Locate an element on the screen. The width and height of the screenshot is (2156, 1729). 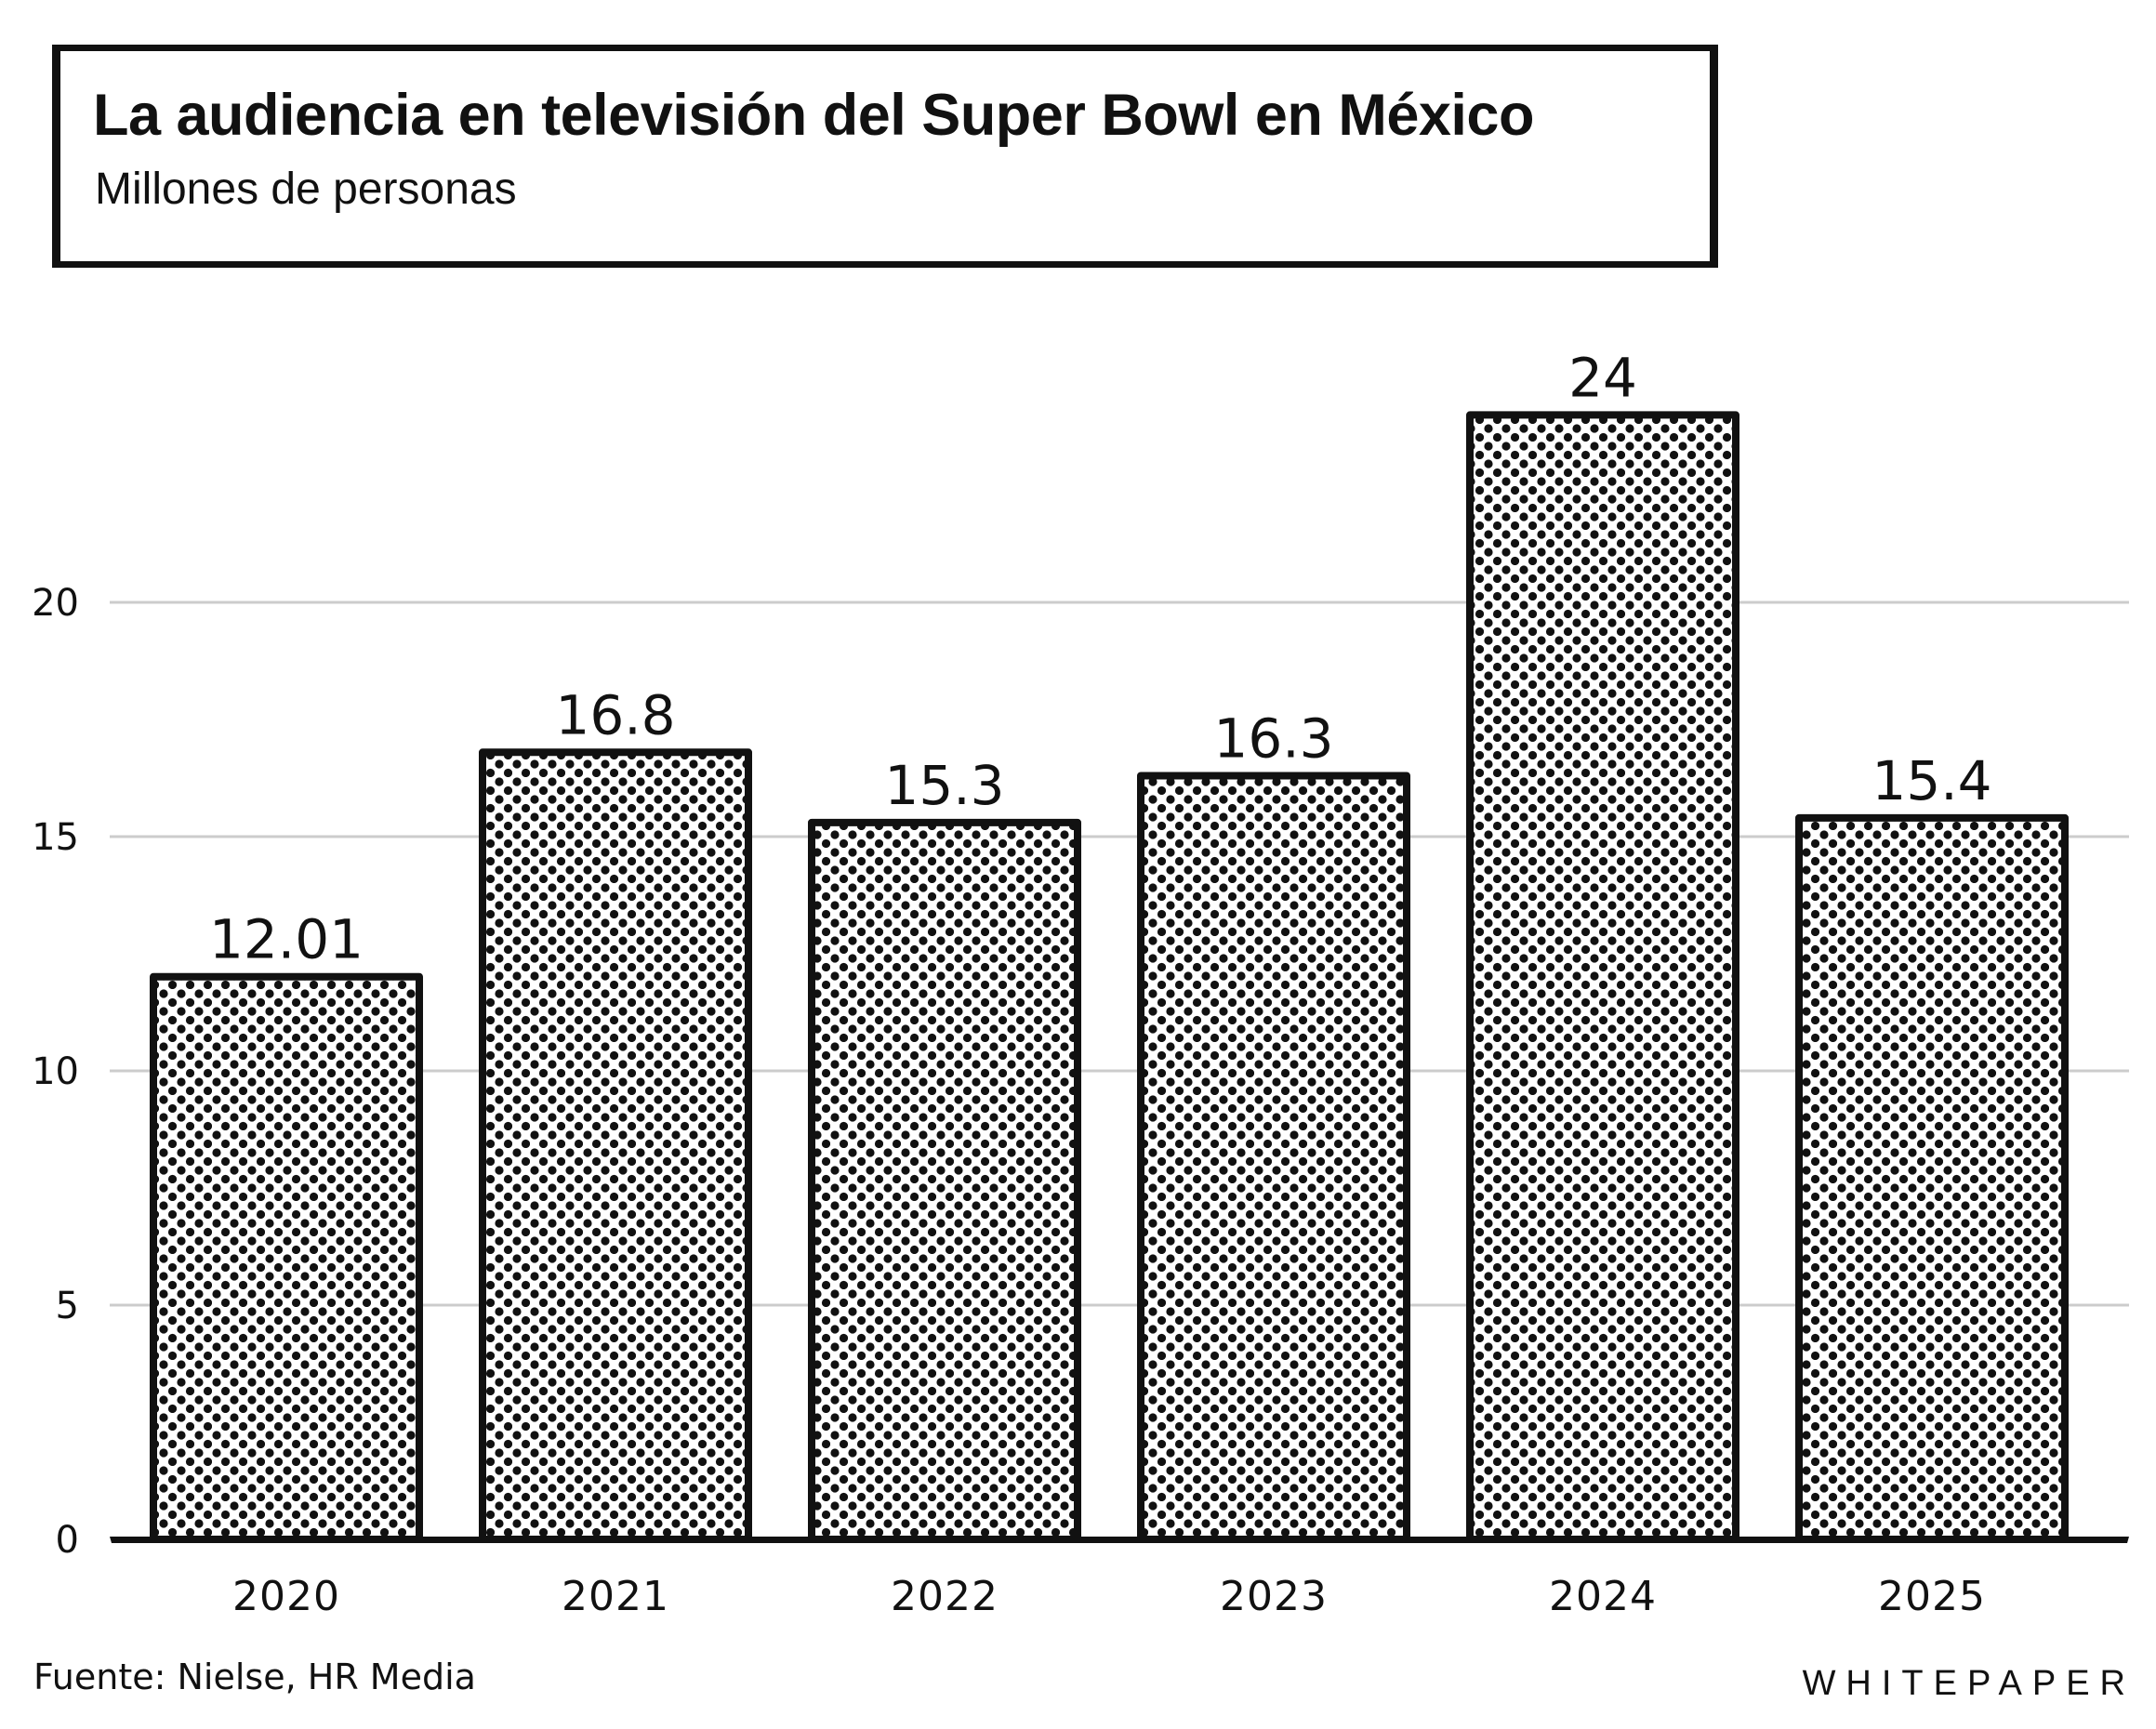
bar-2020 is located at coordinates (286, 1258).